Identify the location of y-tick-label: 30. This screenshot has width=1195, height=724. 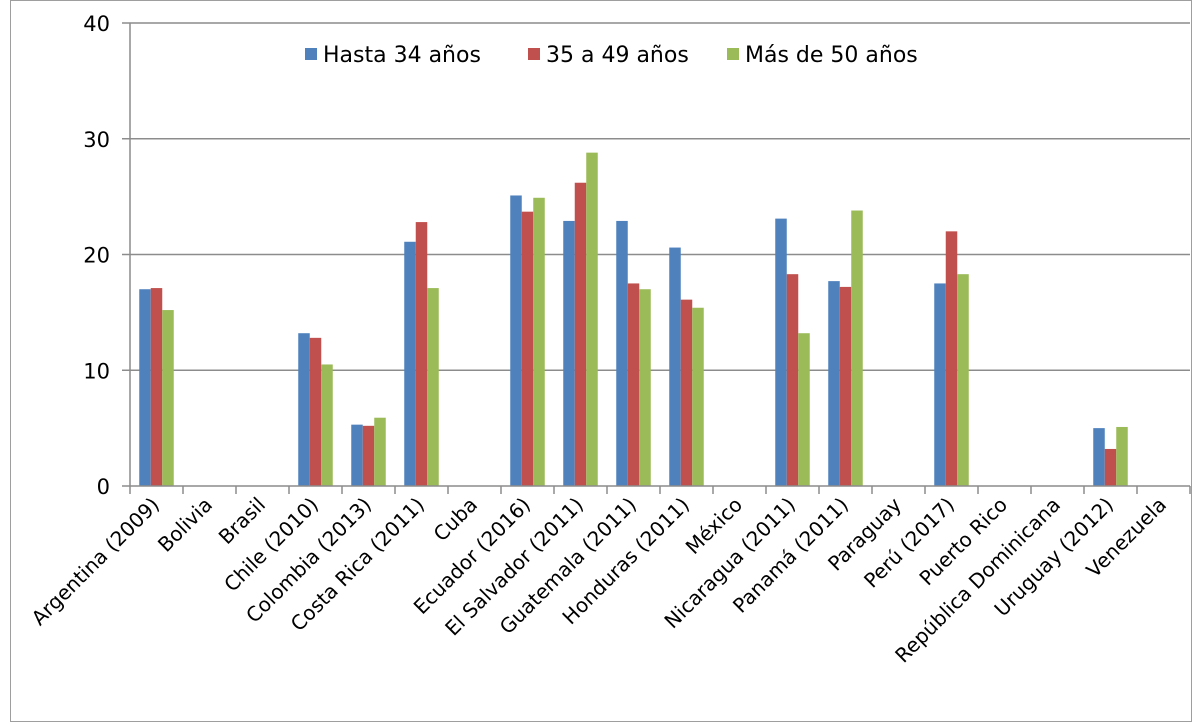
(96, 140).